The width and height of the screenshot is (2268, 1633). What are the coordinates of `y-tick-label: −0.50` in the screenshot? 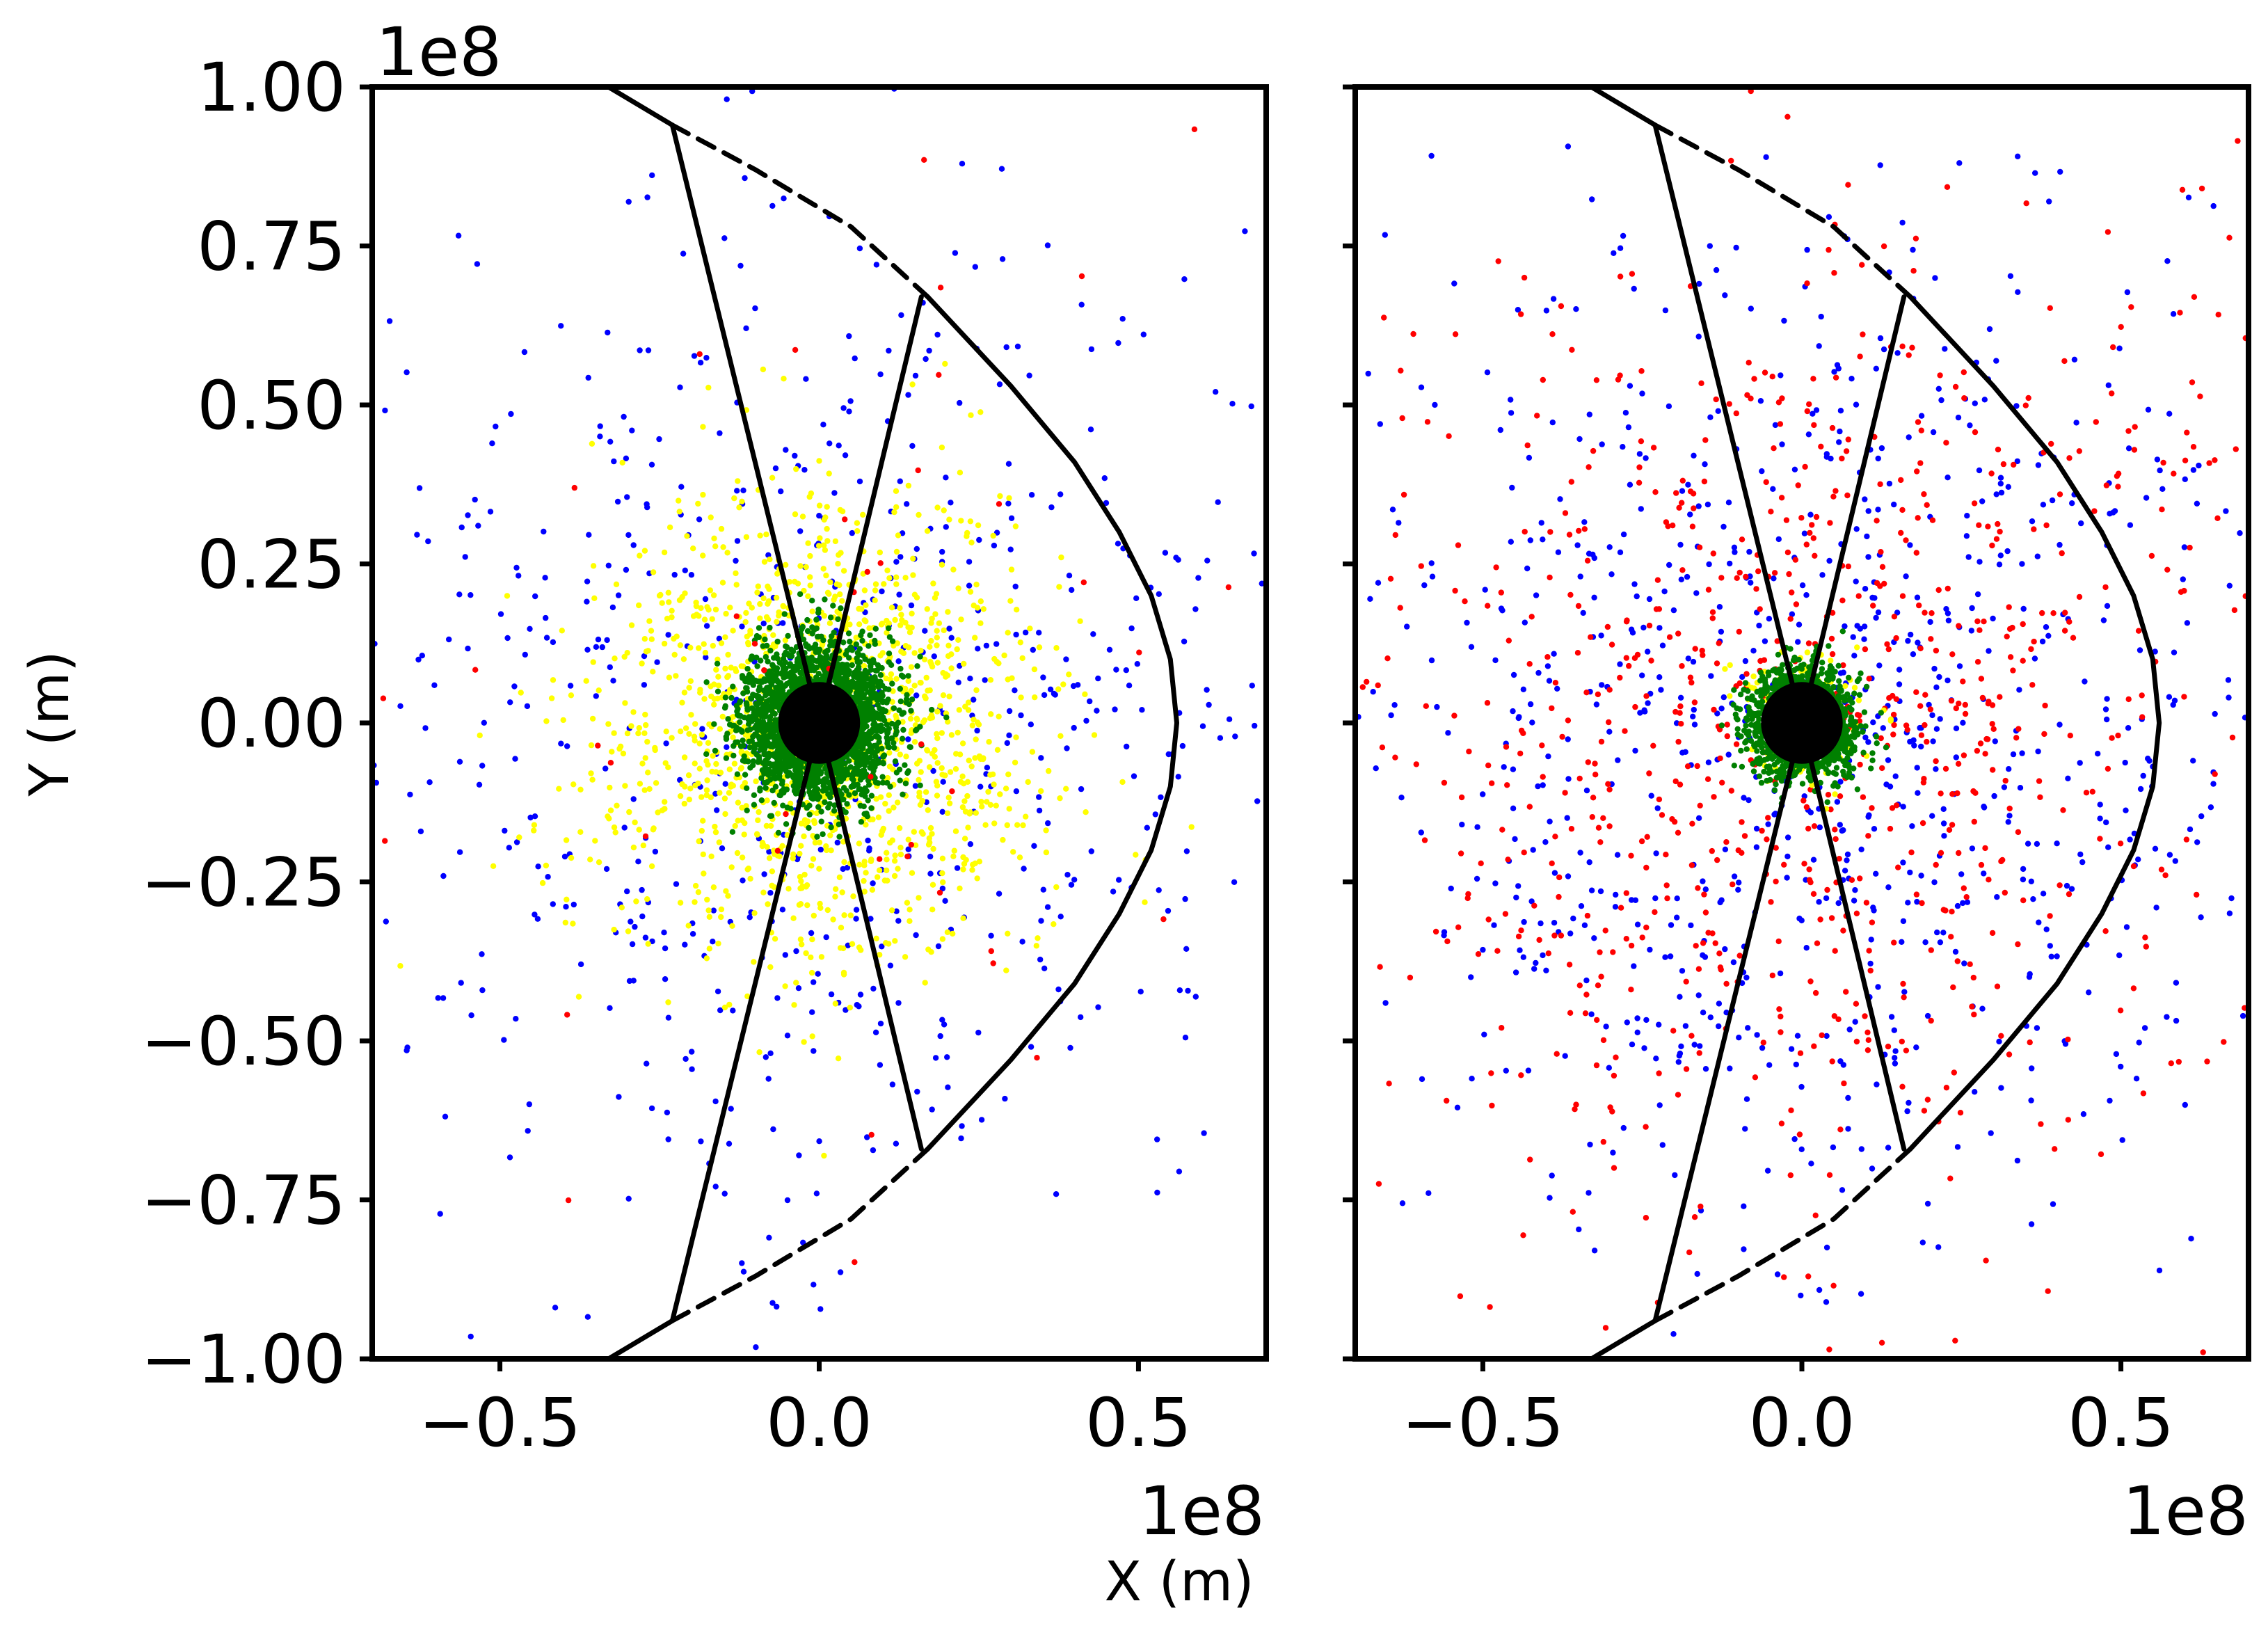 It's located at (243, 1042).